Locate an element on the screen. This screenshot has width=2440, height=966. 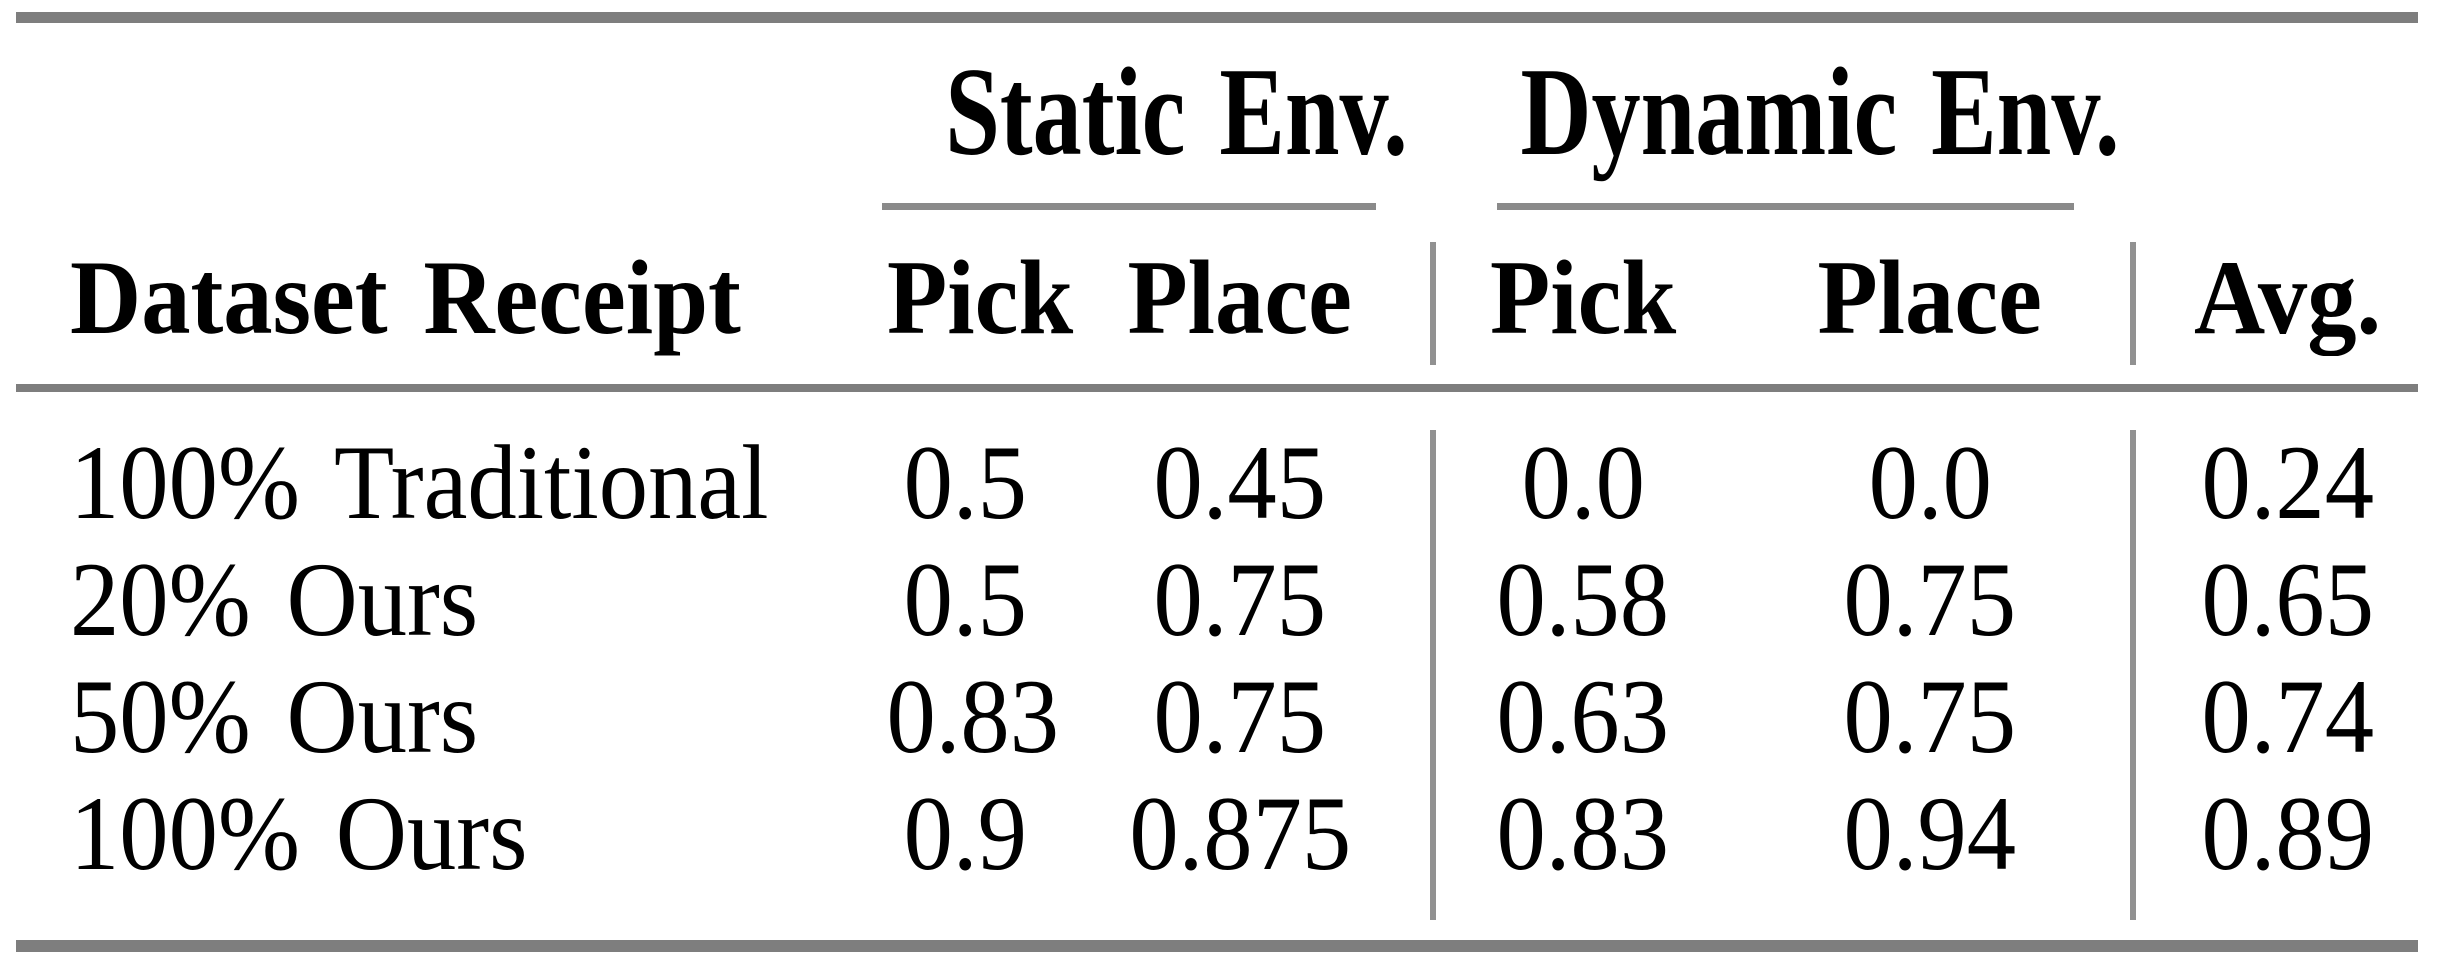
header-separator-rule is located at coordinates (1217, 388).